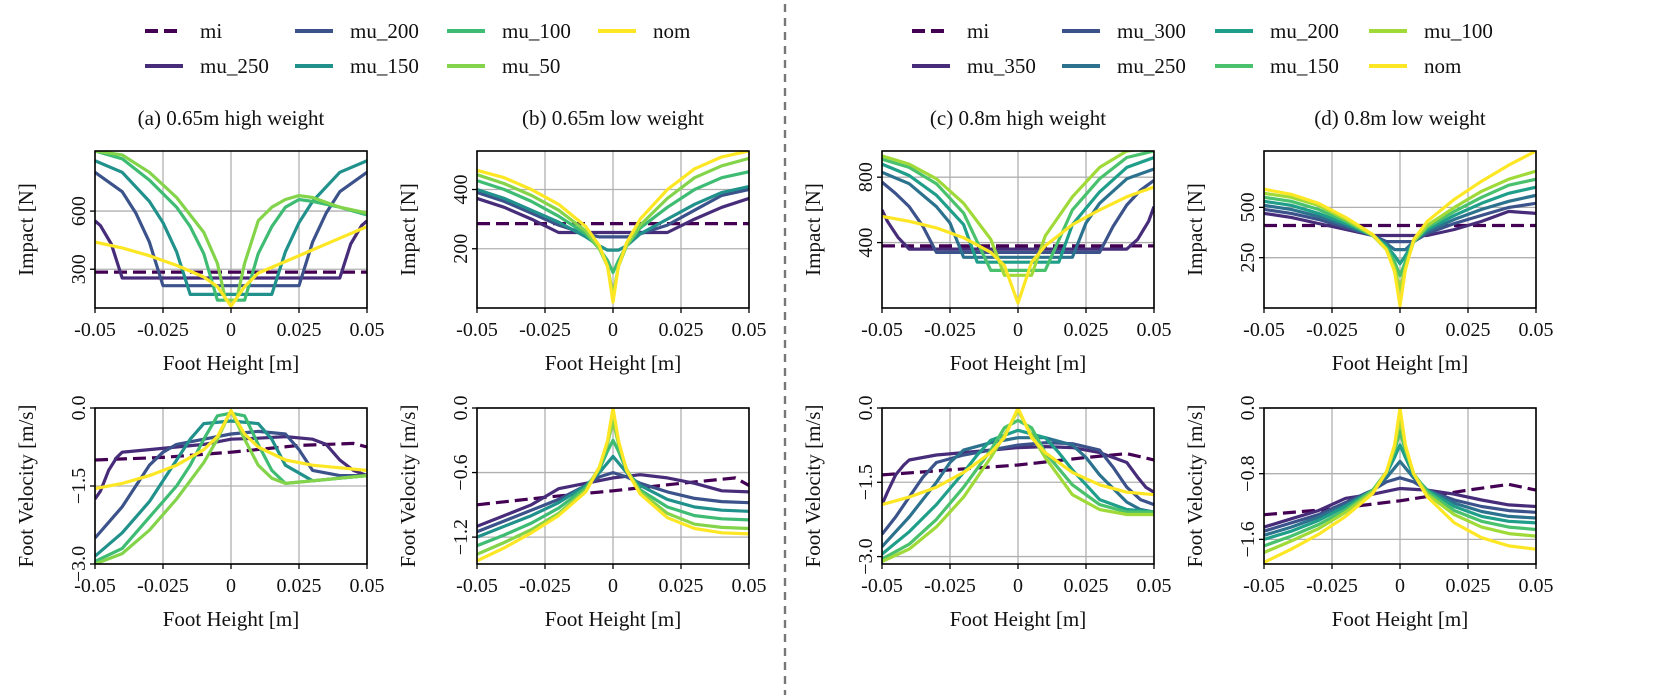 This screenshot has width=1659, height=695. Describe the element at coordinates (1304, 31) in the screenshot. I see `legend-label-mu_200: mu_200` at that location.